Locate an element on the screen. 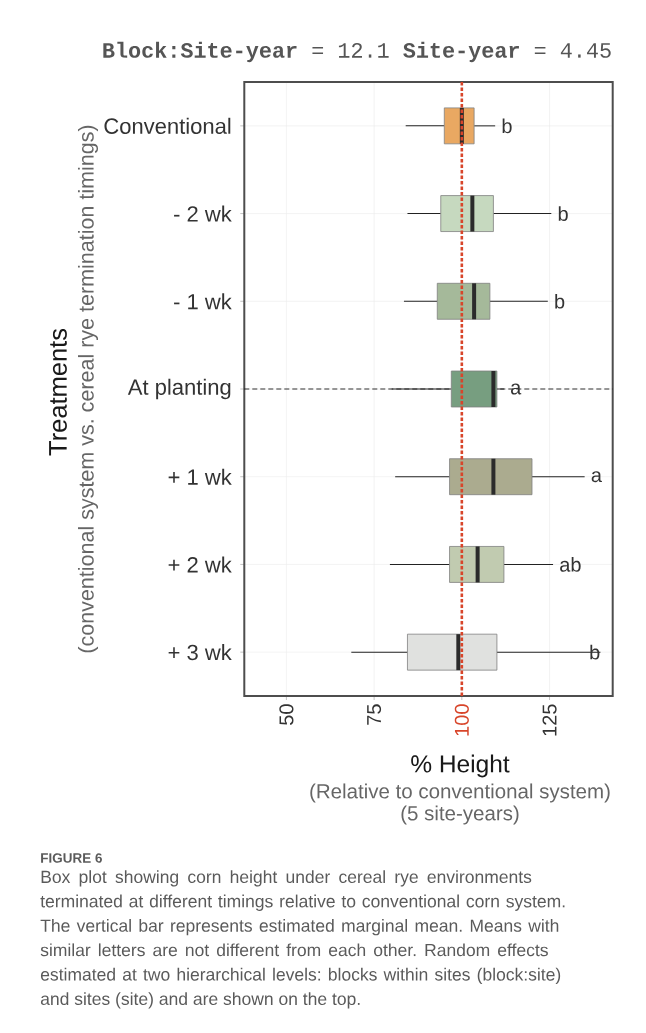 This screenshot has width=646, height=1033. x-axis-title: % Height is located at coordinates (460, 766).